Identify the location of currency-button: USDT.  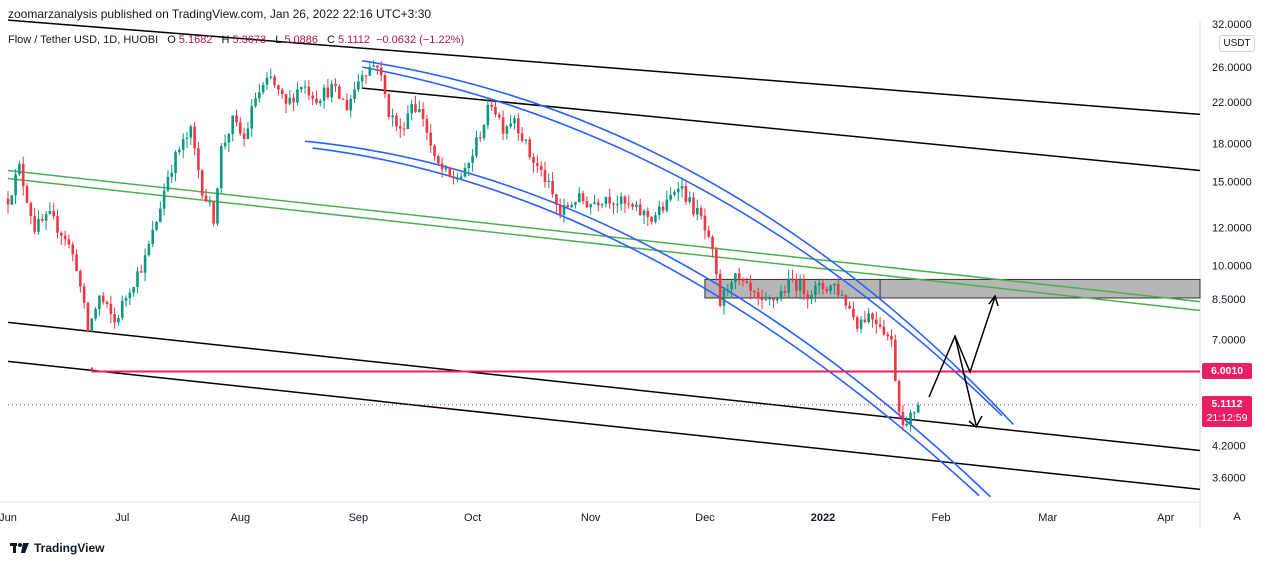
(1237, 43).